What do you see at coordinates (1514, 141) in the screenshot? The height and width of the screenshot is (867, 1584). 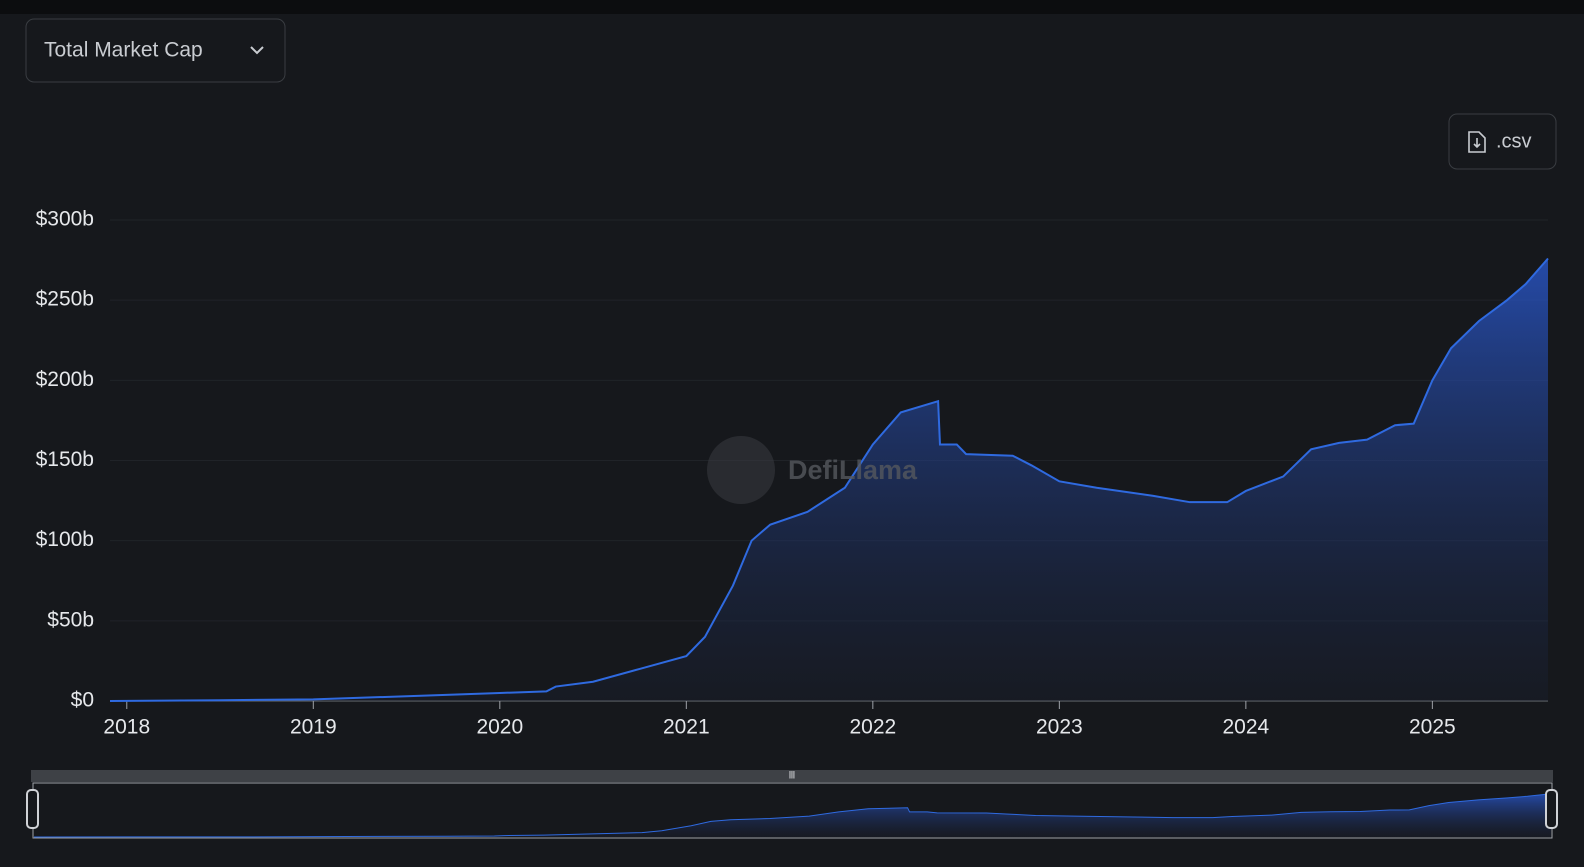 I see `csv-label: .csv` at bounding box center [1514, 141].